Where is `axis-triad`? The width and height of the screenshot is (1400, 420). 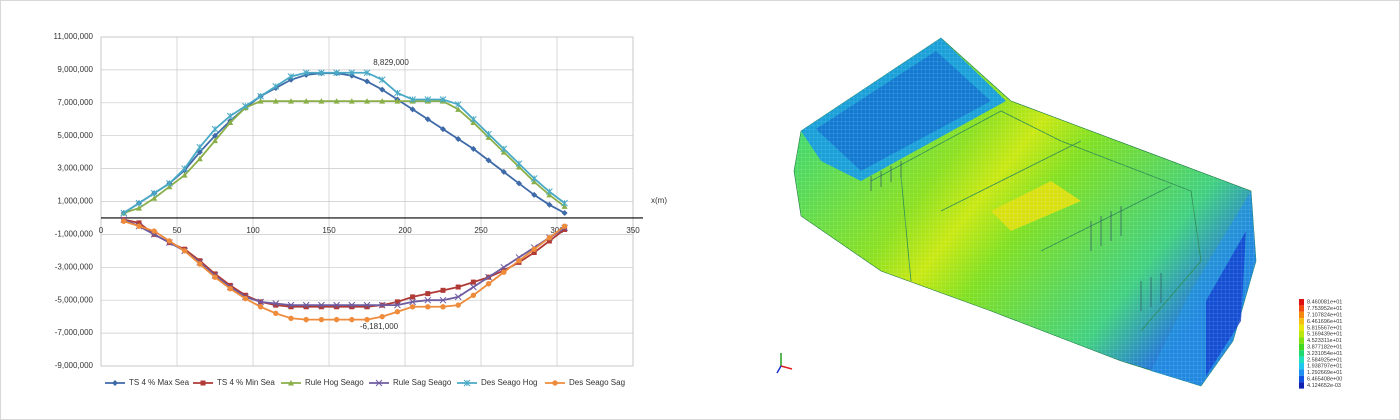 axis-triad is located at coordinates (784, 363).